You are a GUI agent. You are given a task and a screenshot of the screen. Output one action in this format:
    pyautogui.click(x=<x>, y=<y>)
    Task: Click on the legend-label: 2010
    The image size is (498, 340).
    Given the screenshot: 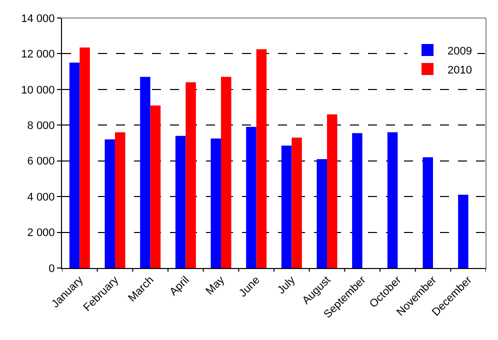 What is the action you would take?
    pyautogui.click(x=460, y=70)
    